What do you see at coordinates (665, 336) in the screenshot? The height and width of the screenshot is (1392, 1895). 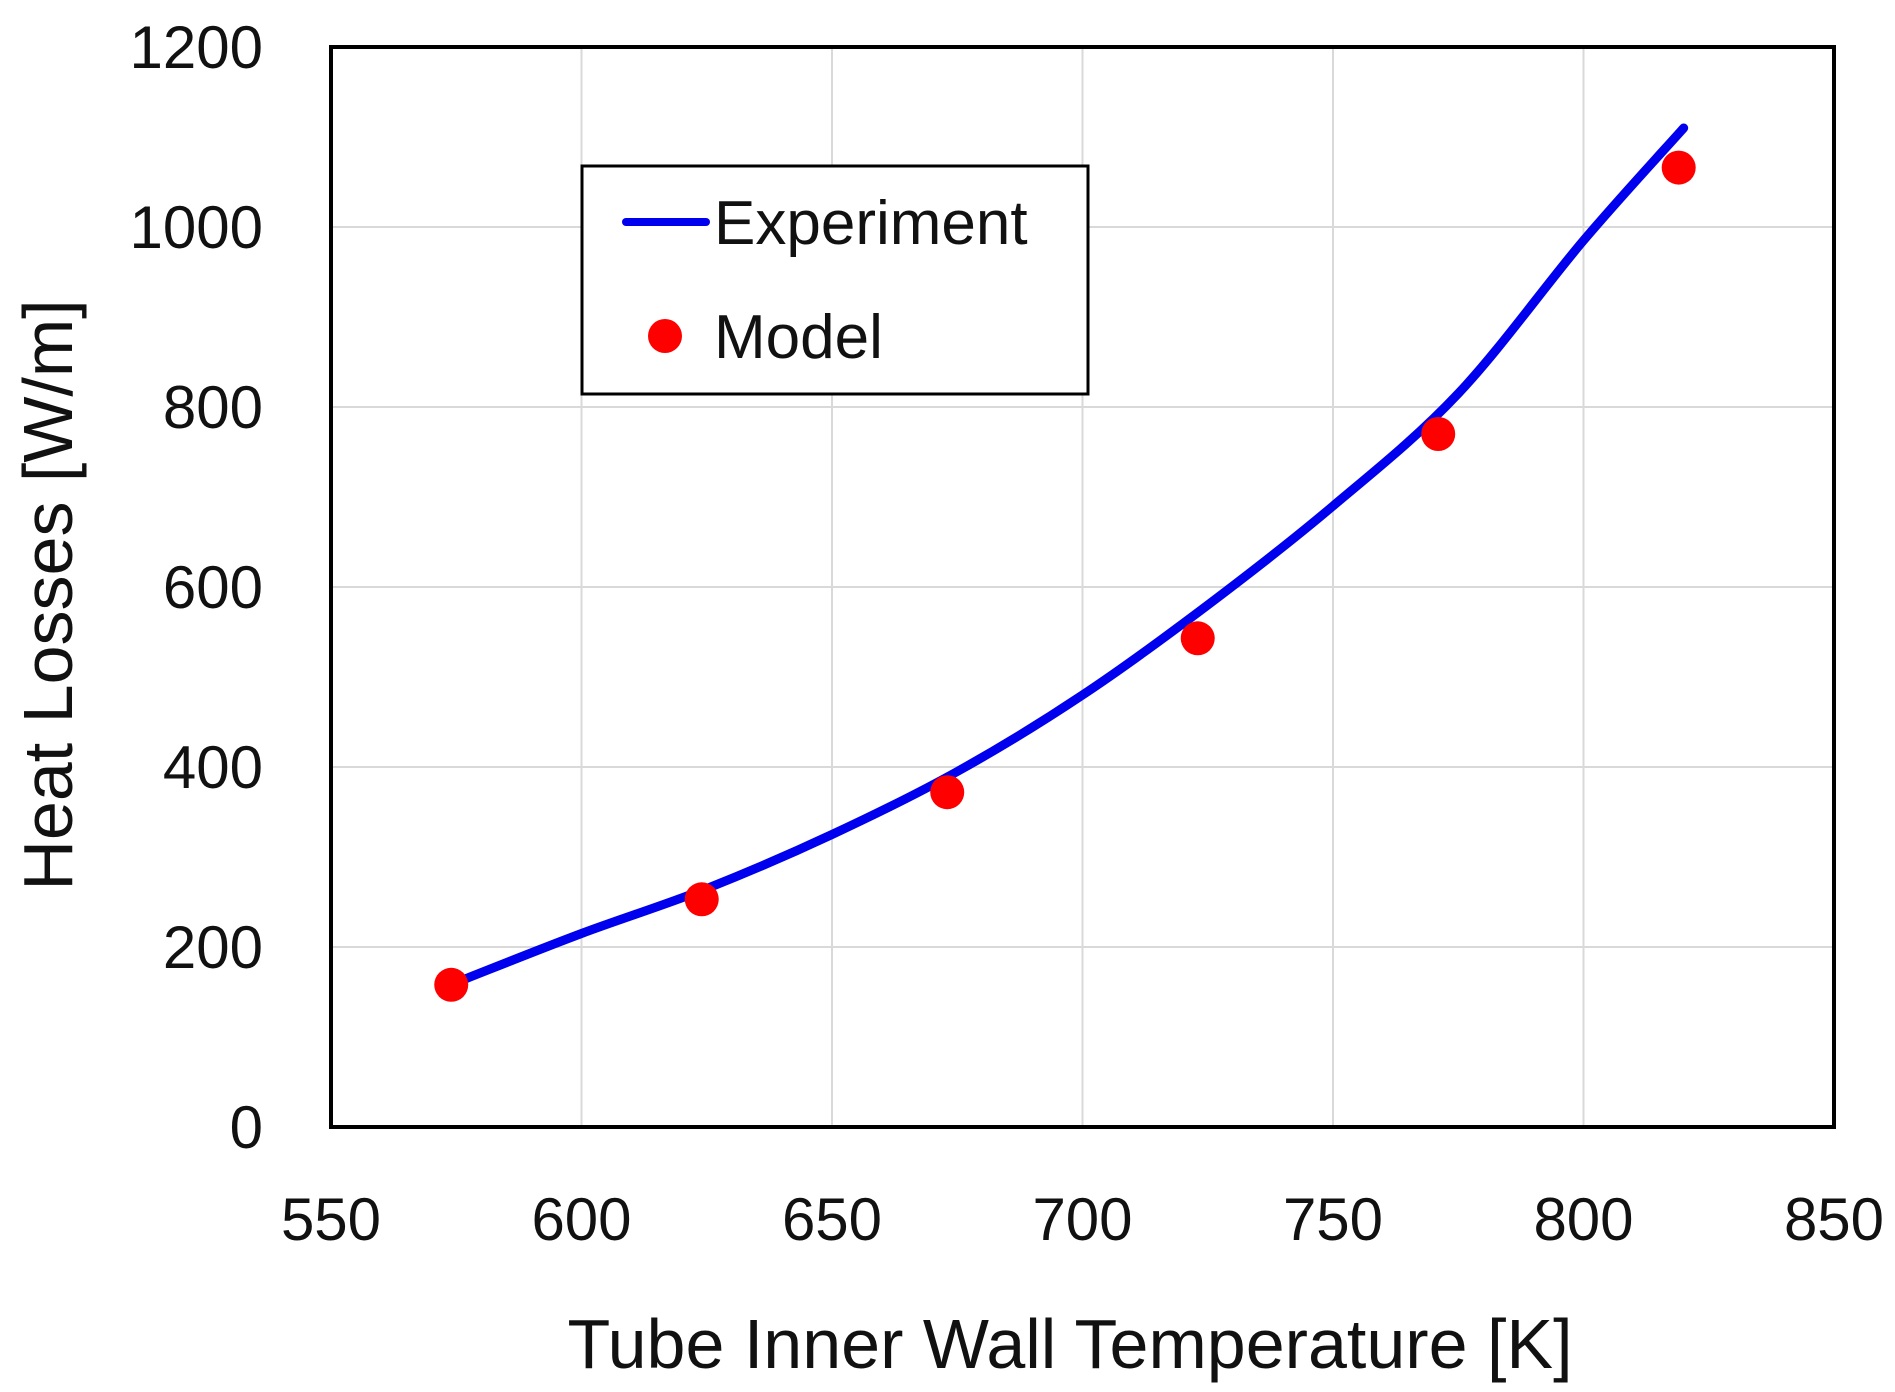 I see `legend-marker-swatch` at bounding box center [665, 336].